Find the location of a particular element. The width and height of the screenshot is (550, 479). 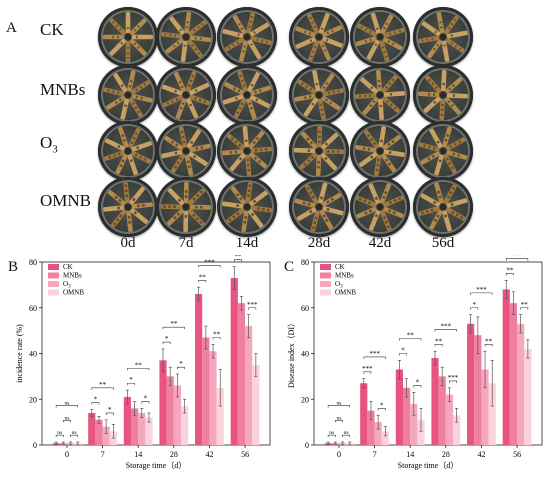

chart-c-x-axis-label: Storage time（d） is located at coordinates (428, 465).